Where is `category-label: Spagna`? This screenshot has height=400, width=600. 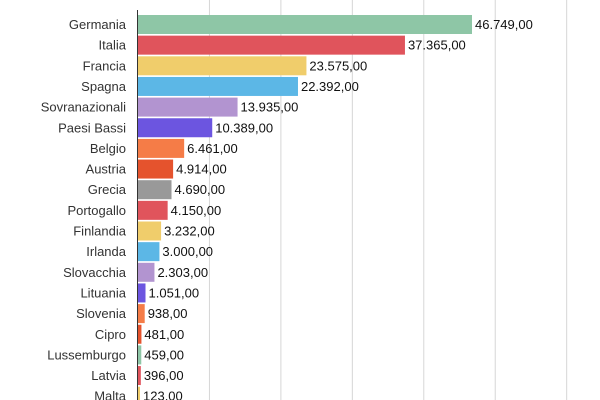 category-label: Spagna is located at coordinates (104, 86).